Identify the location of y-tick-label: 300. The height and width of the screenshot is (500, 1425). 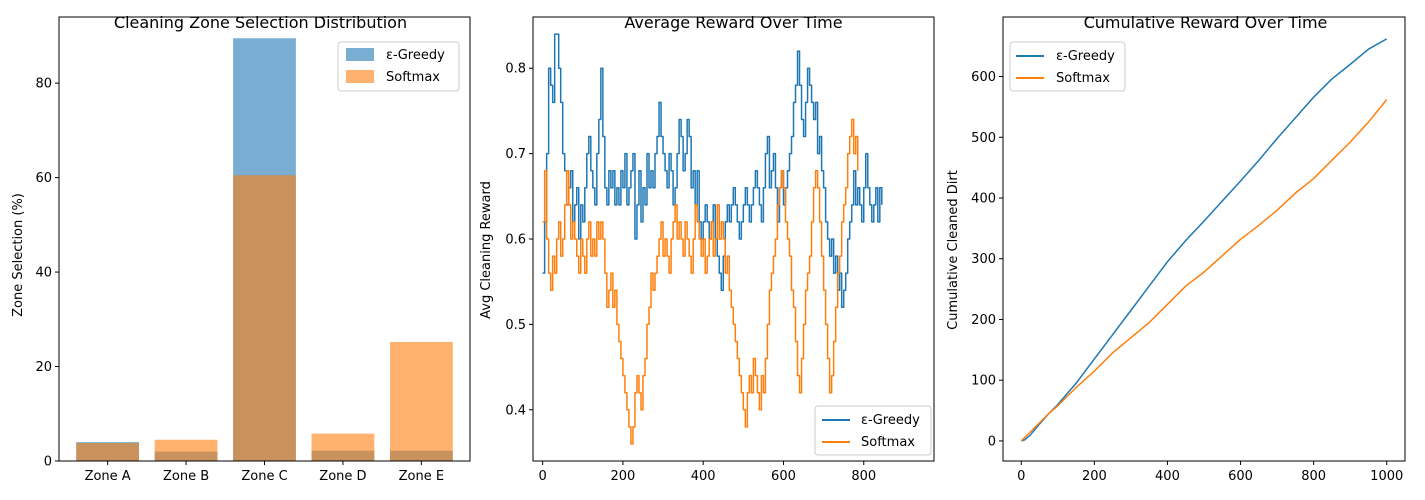
(983, 259).